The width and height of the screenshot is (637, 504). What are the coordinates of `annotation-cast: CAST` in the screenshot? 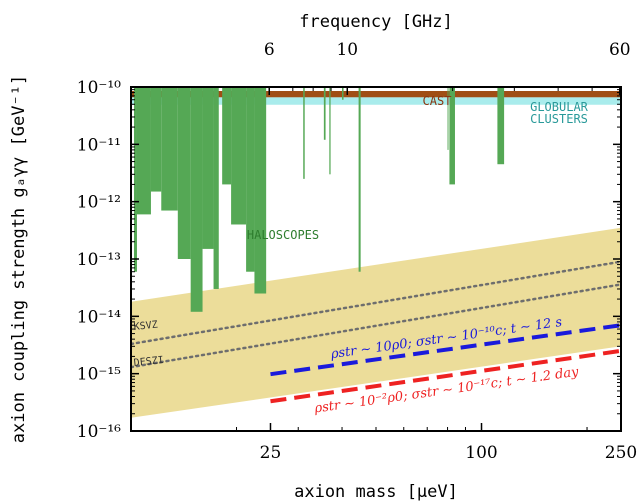 It's located at (437, 101).